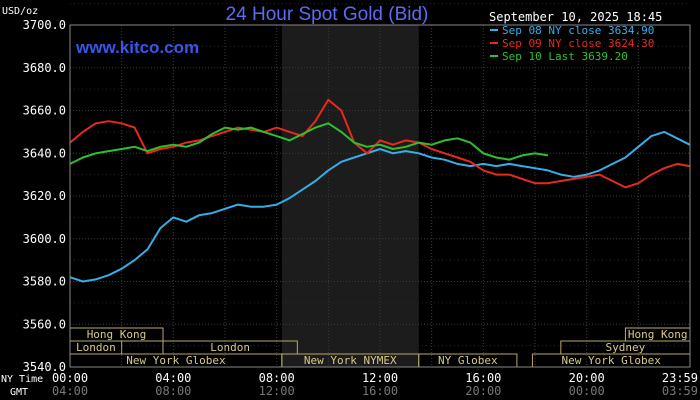  I want to click on x-tick-label-gmt: 03:59, so click(680, 391).